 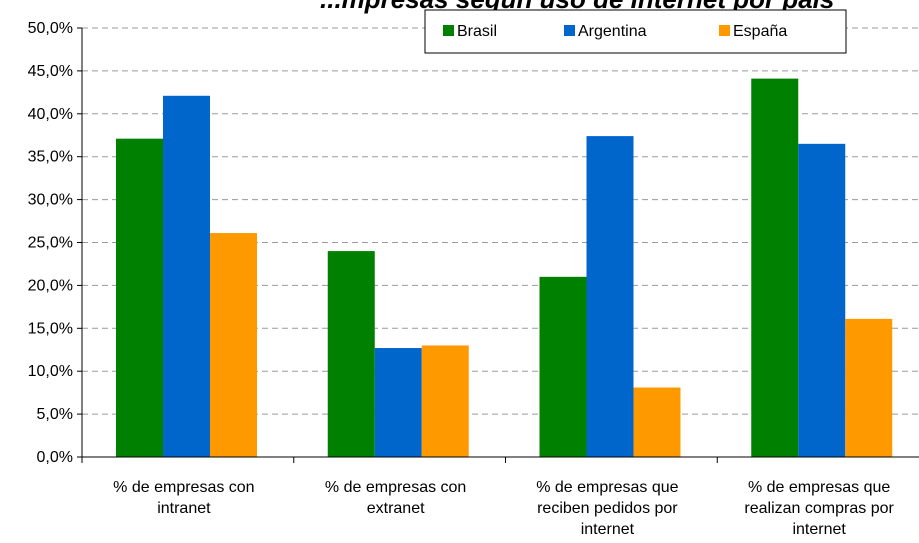 I want to click on y-tick-label: 40,0%, so click(x=50, y=114).